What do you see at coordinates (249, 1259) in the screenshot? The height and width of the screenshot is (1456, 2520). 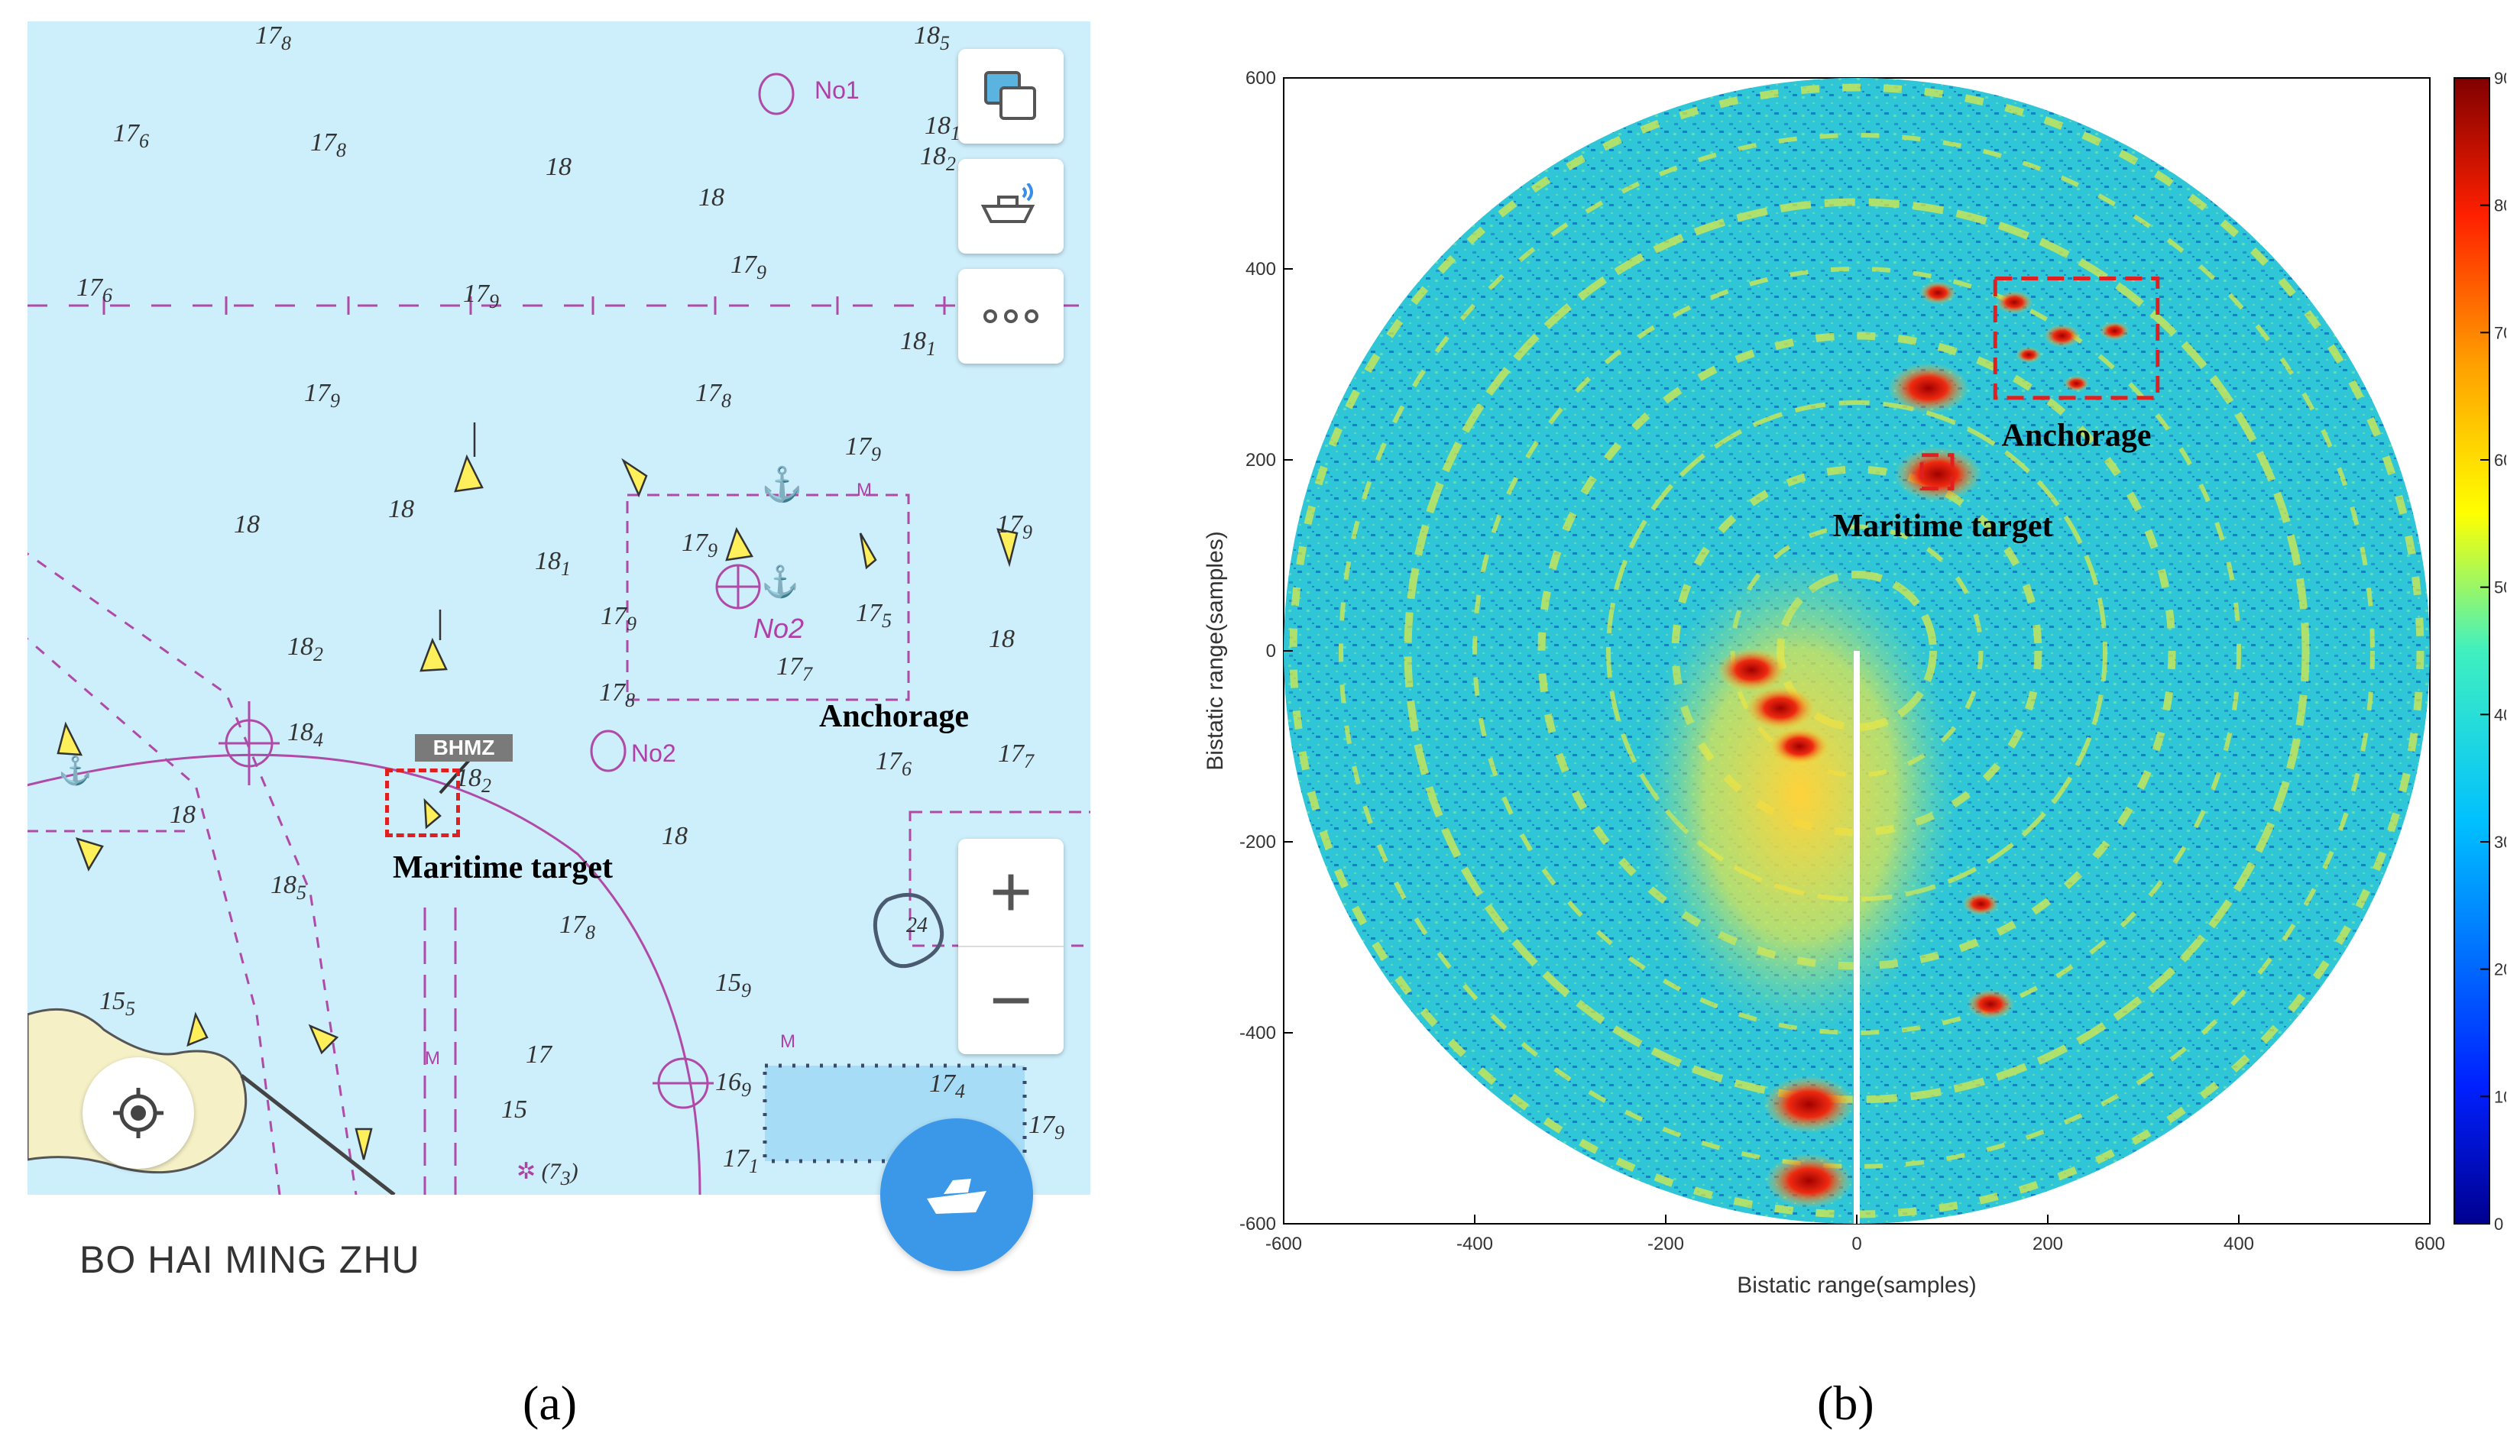 I see `vessel-name: BO HAI MING ZHU` at bounding box center [249, 1259].